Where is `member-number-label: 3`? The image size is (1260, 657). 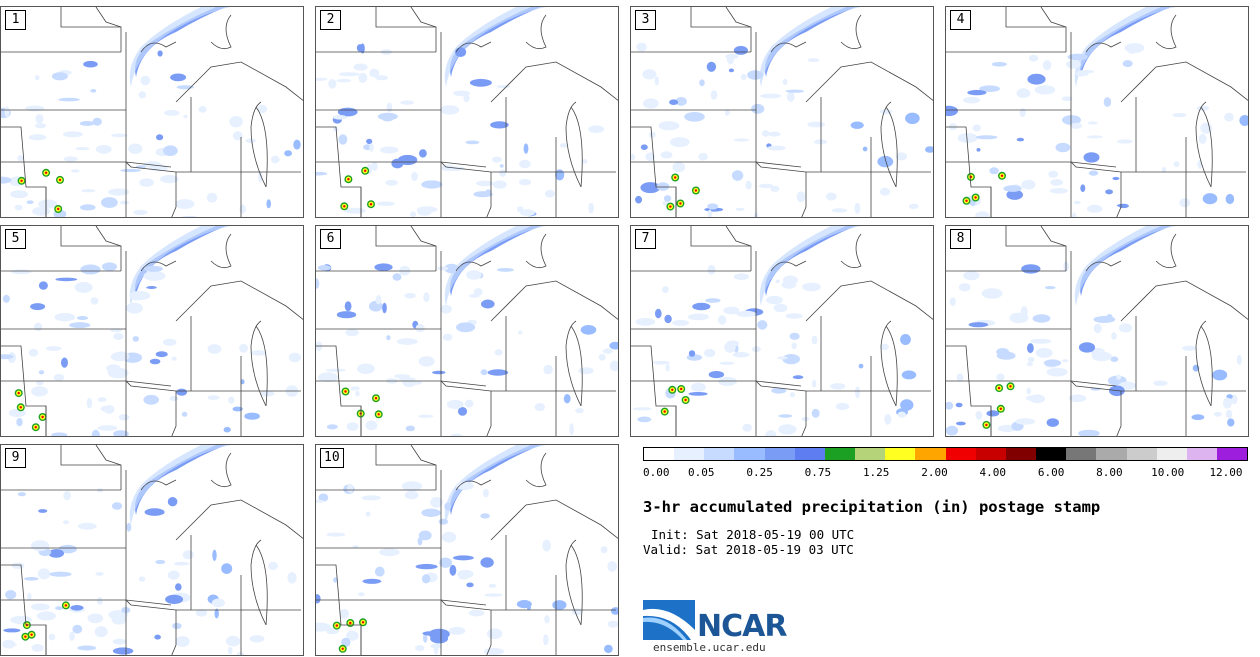
member-number-label: 3 is located at coordinates (645, 20).